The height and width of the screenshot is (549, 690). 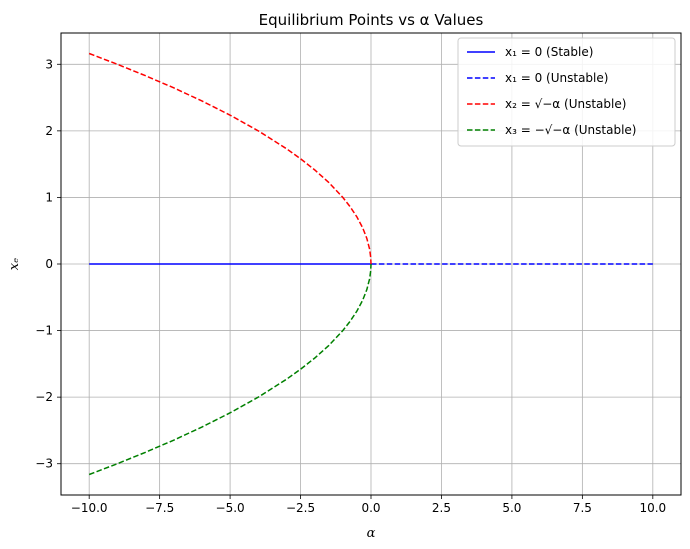 I want to click on x-tick-label: 0.0, so click(x=370, y=508).